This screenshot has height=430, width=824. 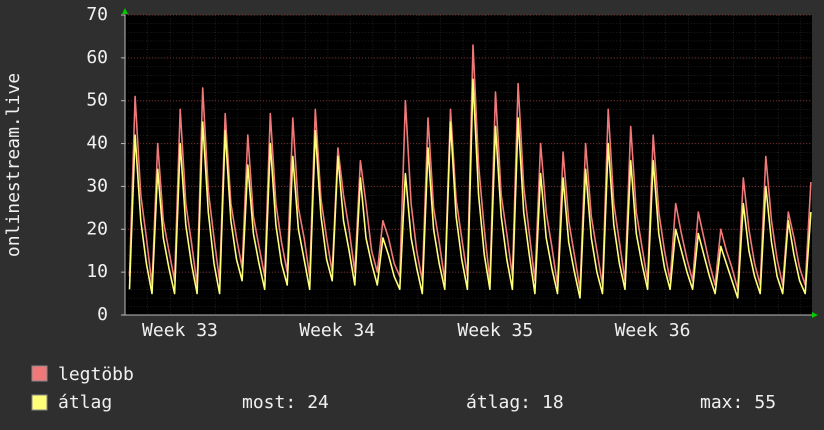 I want to click on x-tick-label: Week 35, so click(x=495, y=330).